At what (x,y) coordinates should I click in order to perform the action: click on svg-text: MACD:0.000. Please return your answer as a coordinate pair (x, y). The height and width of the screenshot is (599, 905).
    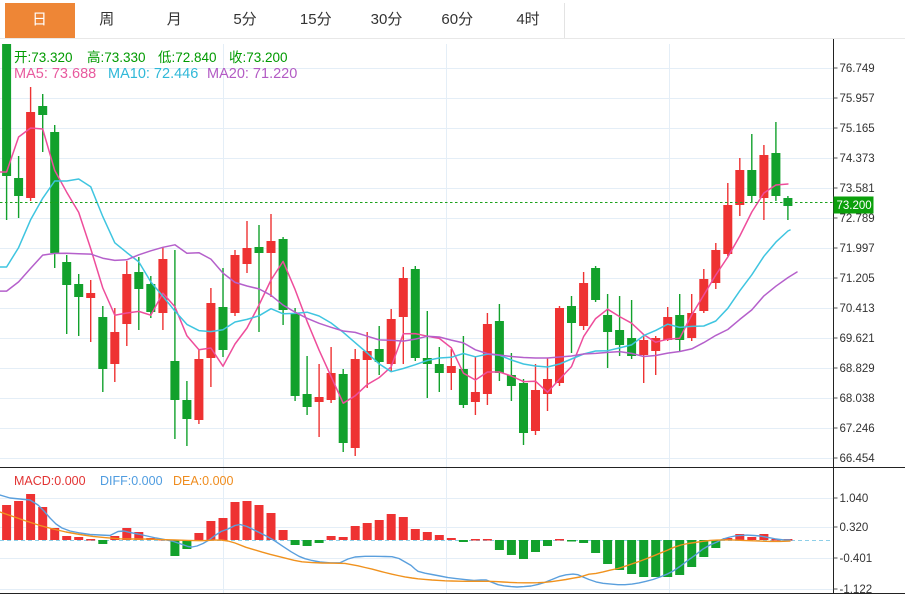
    Looking at the image, I should click on (50, 481).